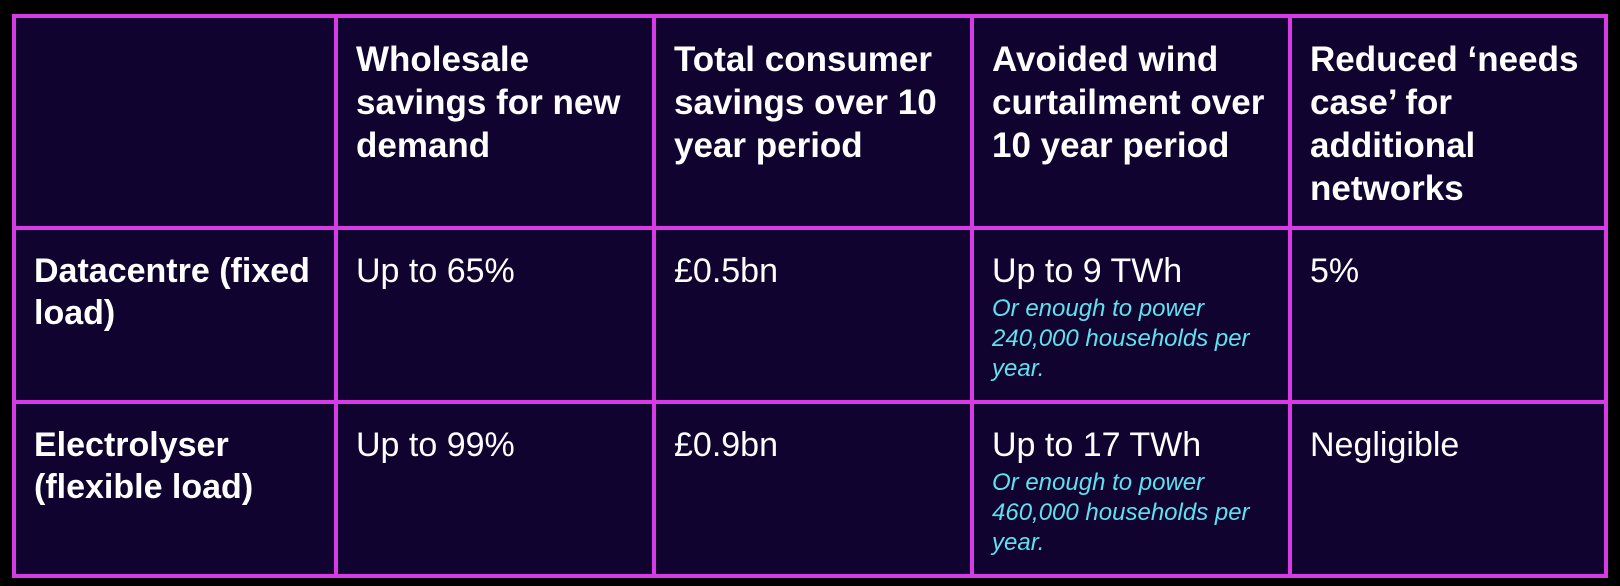 The width and height of the screenshot is (1620, 586). I want to click on reduced-needs-case-value: 5%, so click(1335, 271).